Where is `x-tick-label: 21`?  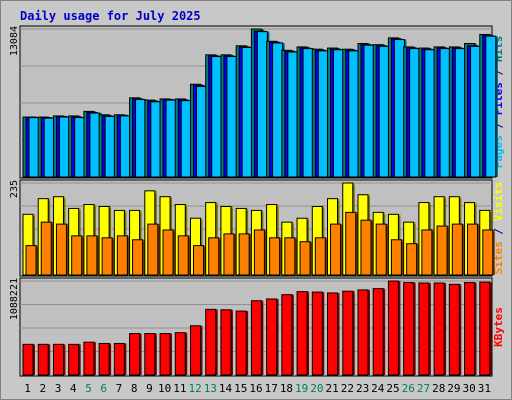 x-tick-label: 21 is located at coordinates (332, 388).